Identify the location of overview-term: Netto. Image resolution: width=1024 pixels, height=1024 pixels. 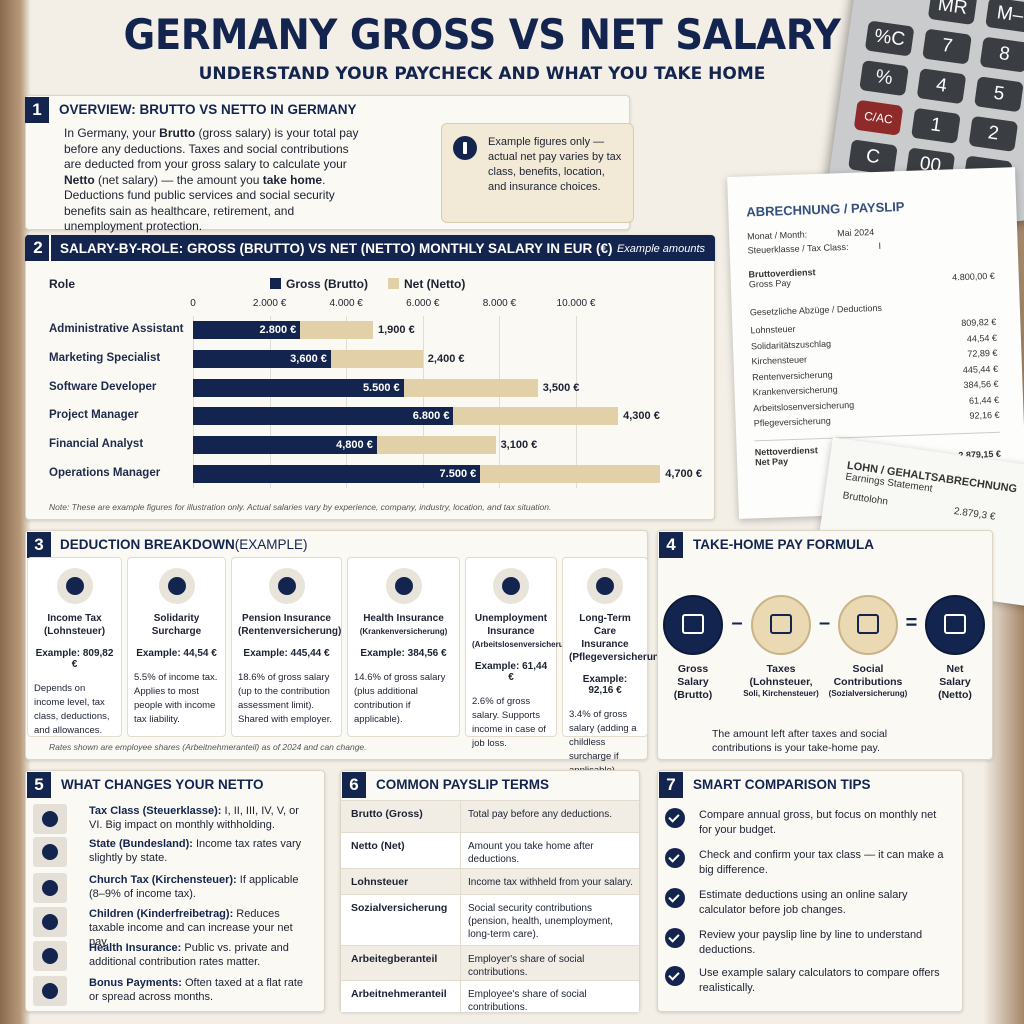
(79, 179).